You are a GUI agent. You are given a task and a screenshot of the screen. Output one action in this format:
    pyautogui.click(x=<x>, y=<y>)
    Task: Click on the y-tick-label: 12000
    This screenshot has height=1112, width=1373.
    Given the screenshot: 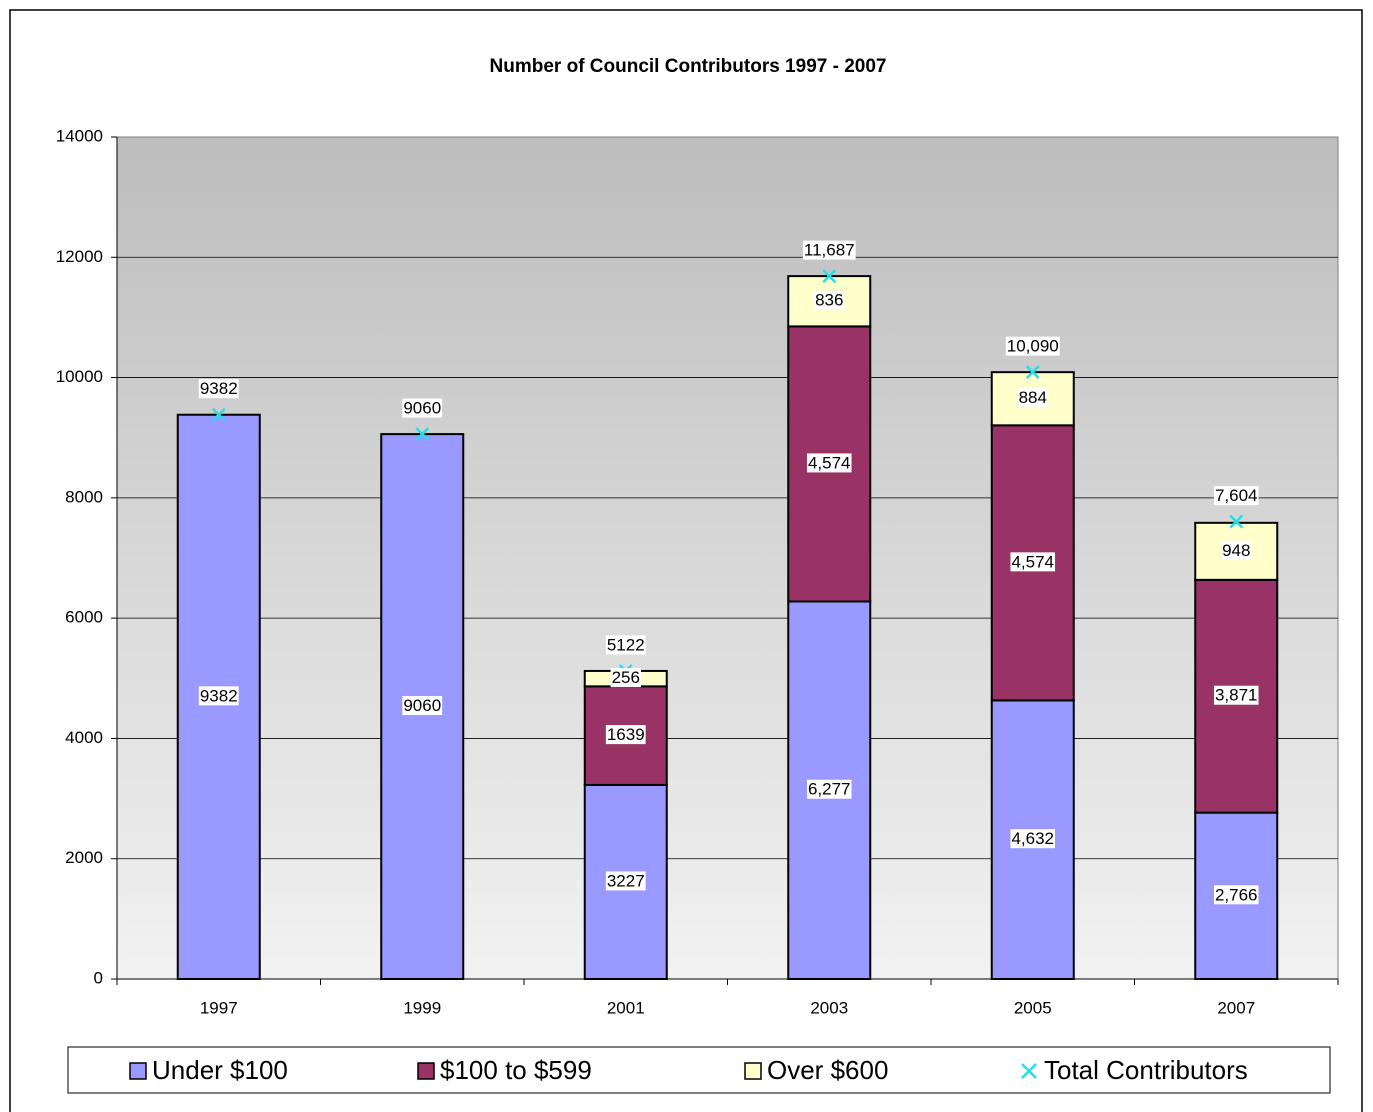 What is the action you would take?
    pyautogui.click(x=79, y=256)
    